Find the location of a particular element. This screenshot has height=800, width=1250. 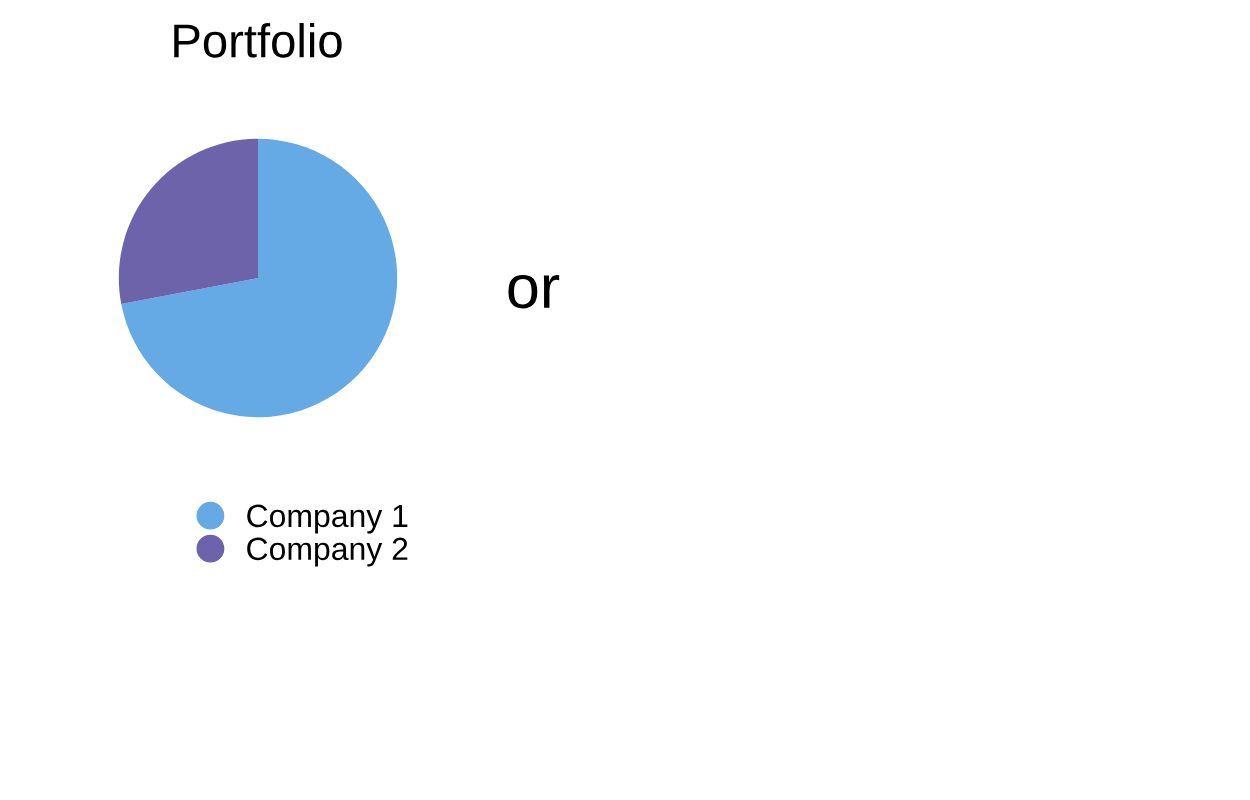

chart-title: Portfolio is located at coordinates (258, 40).